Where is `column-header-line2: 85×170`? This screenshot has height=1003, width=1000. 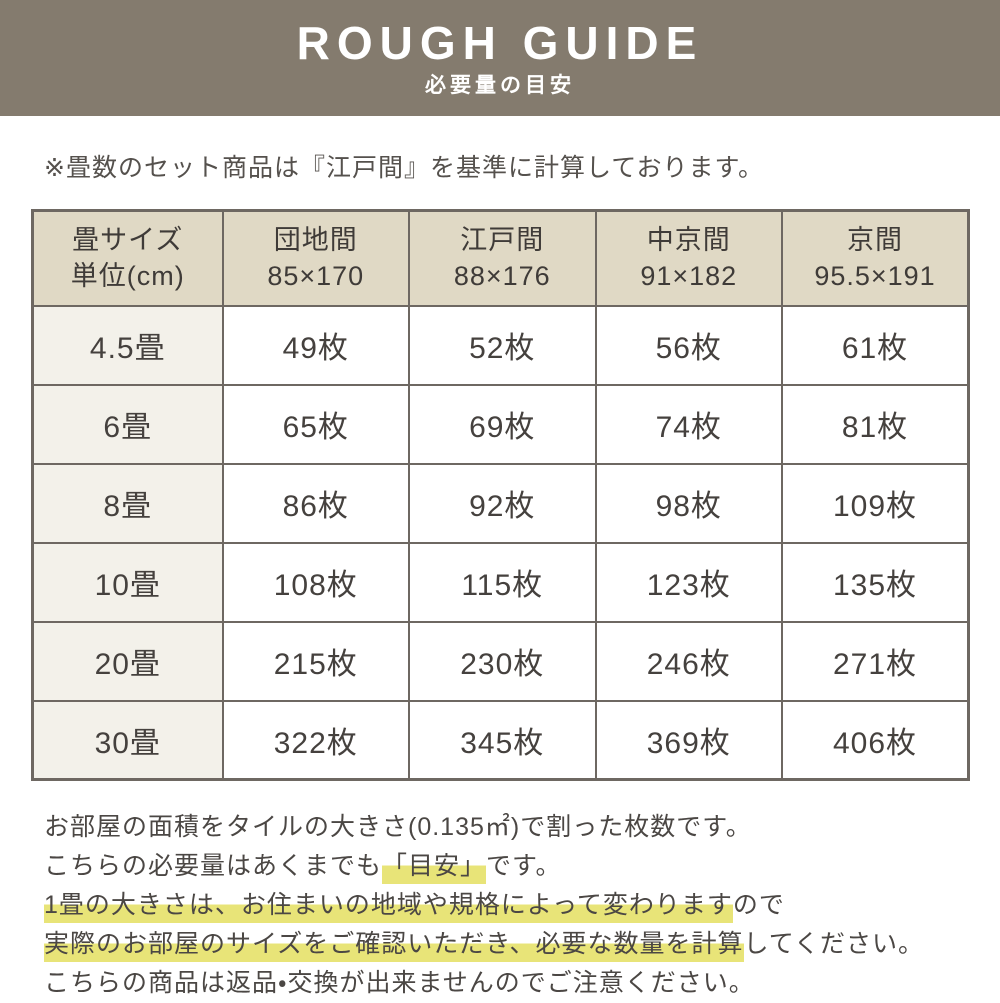
column-header-line2: 85×170 is located at coordinates (316, 276).